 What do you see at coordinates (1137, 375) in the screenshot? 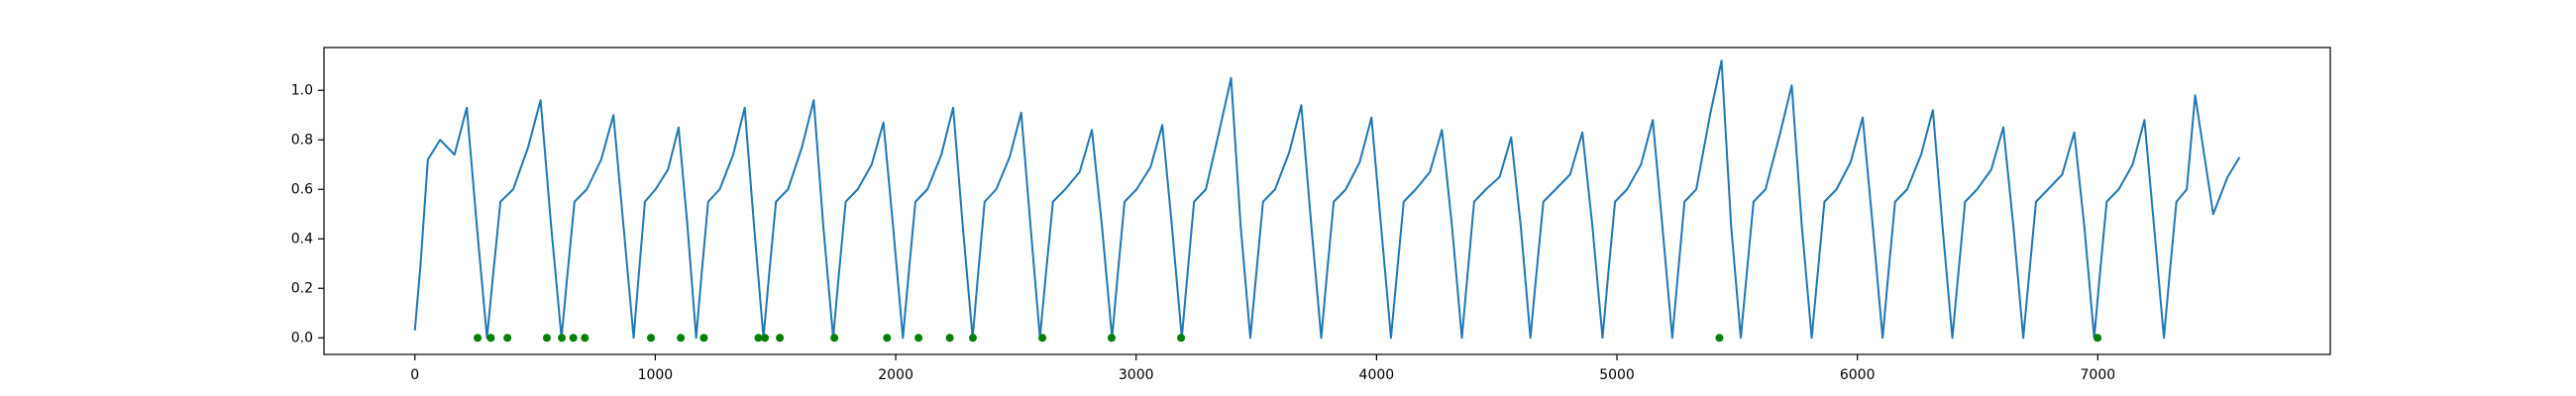
I see `x-tick-label: 3000` at bounding box center [1137, 375].